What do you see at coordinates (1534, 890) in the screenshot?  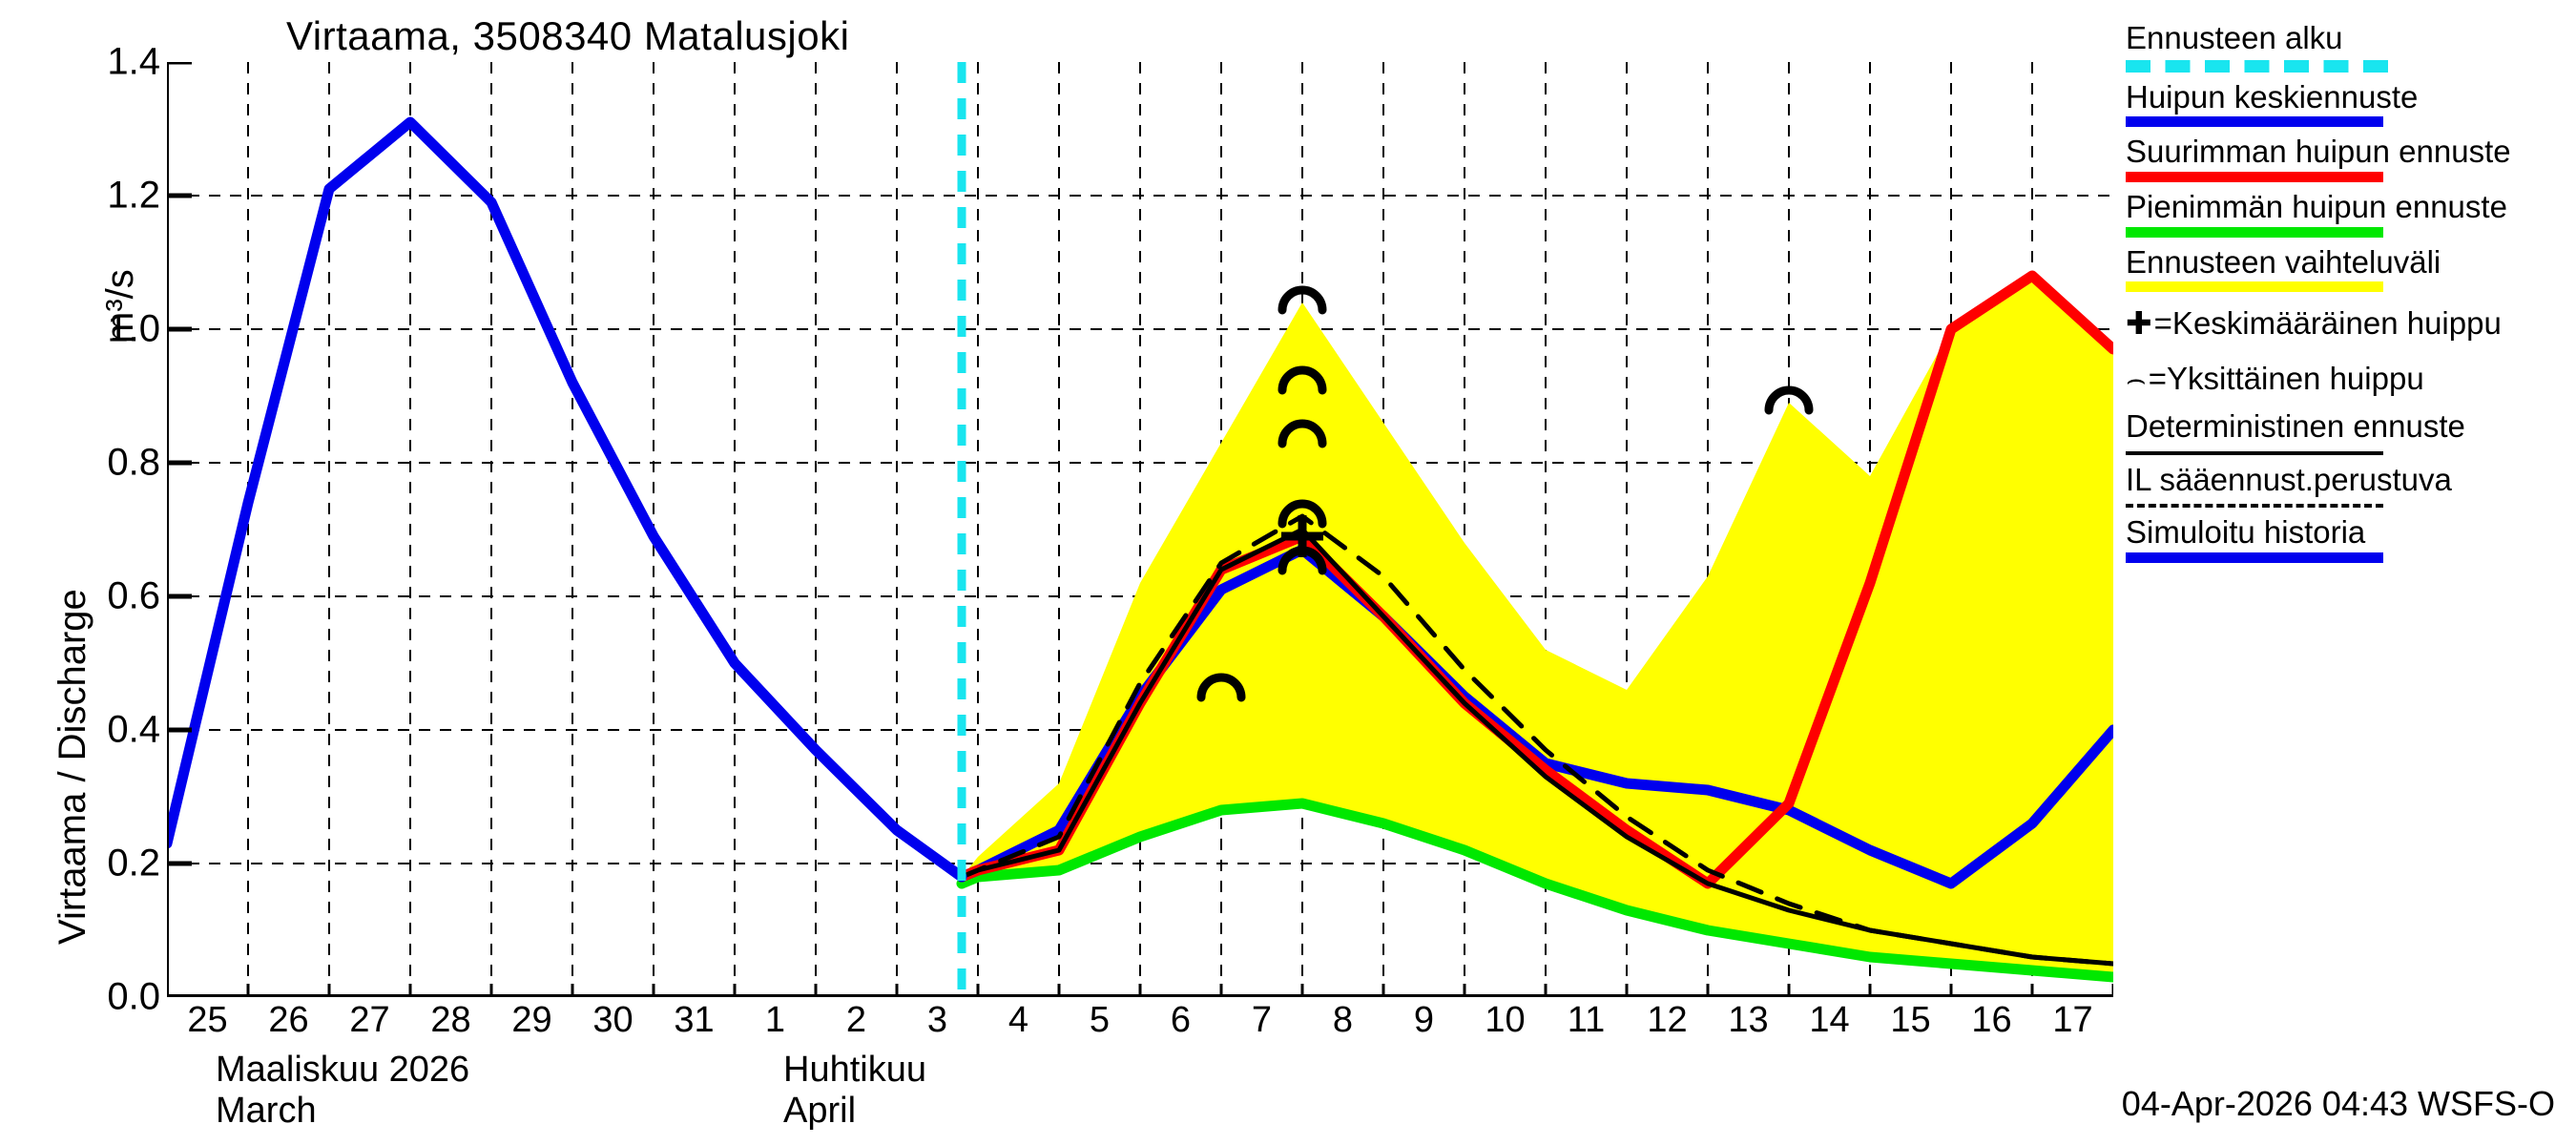 I see `series-pienimm-n-huipun-ennuste` at bounding box center [1534, 890].